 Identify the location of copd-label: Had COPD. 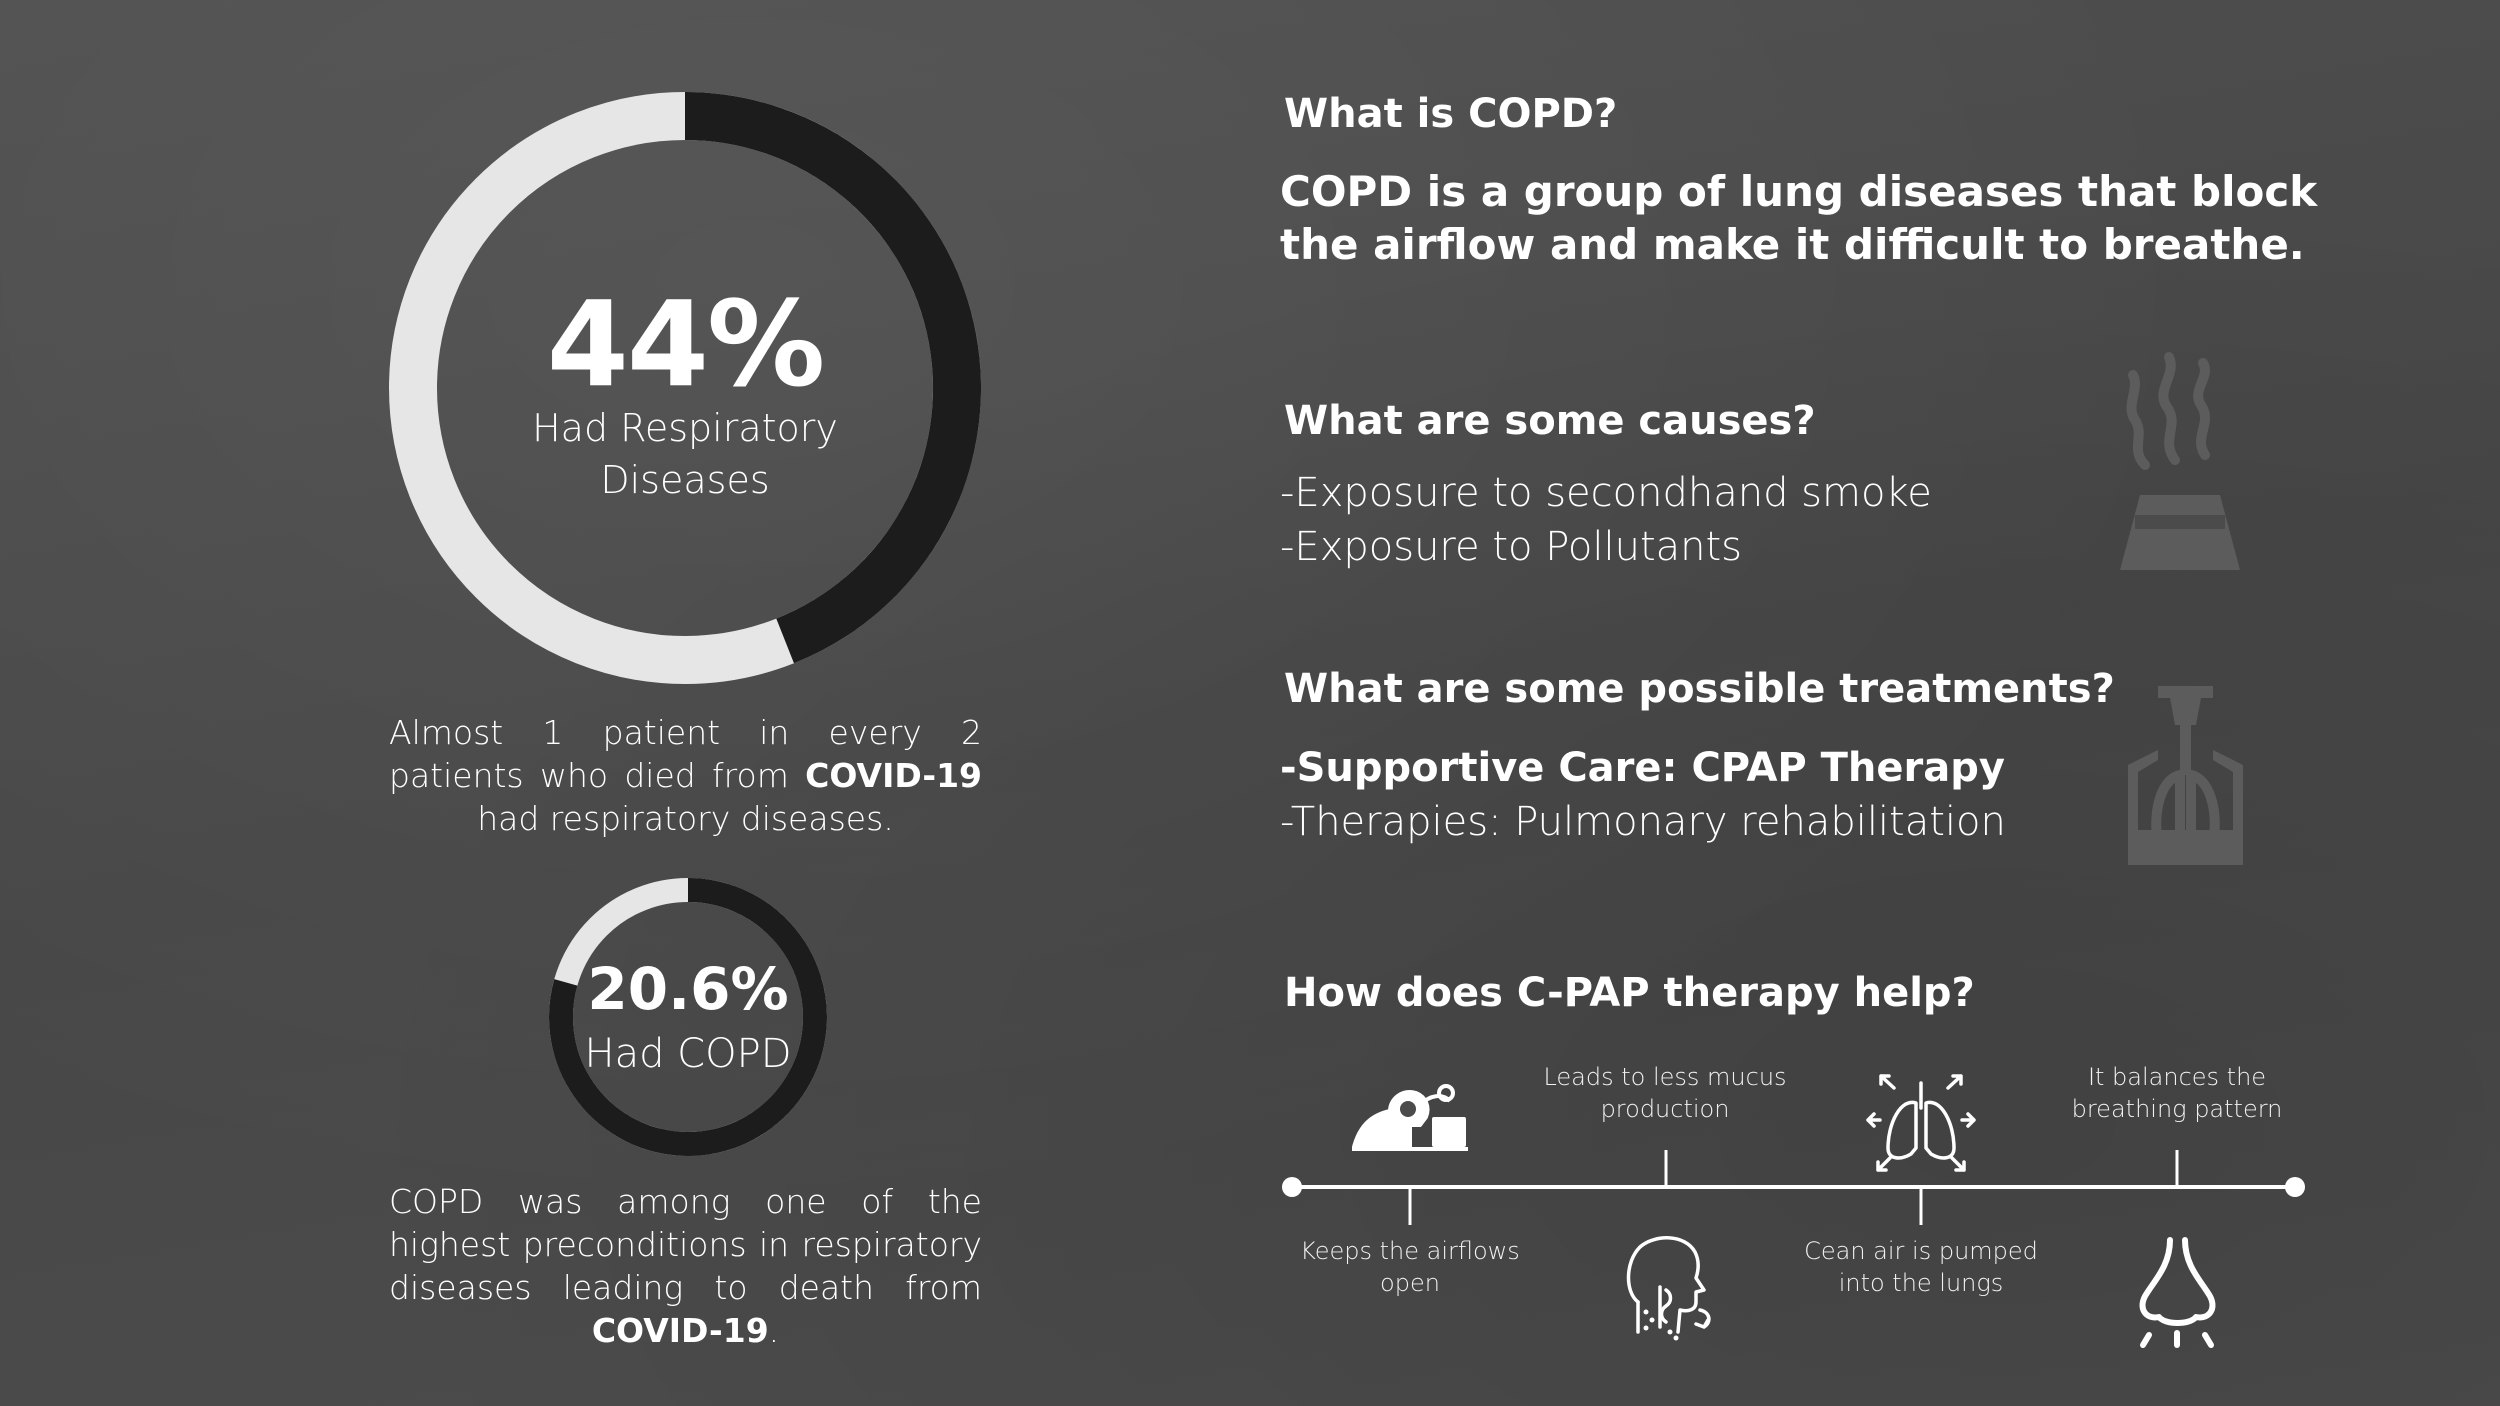
(688, 1054).